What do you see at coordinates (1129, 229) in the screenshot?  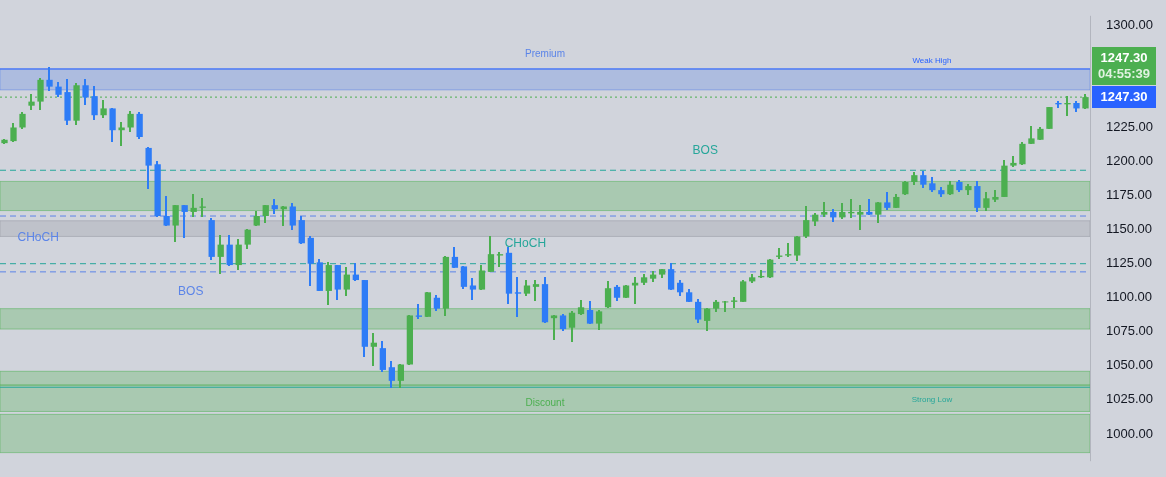 I see `y-tick-label: 1150.00` at bounding box center [1129, 229].